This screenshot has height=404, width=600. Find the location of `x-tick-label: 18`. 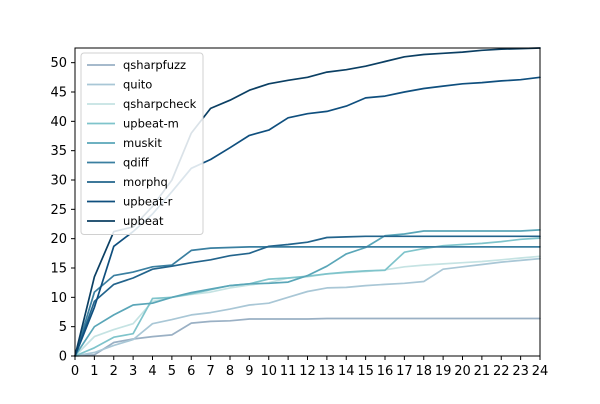

x-tick-label: 18 is located at coordinates (423, 371).